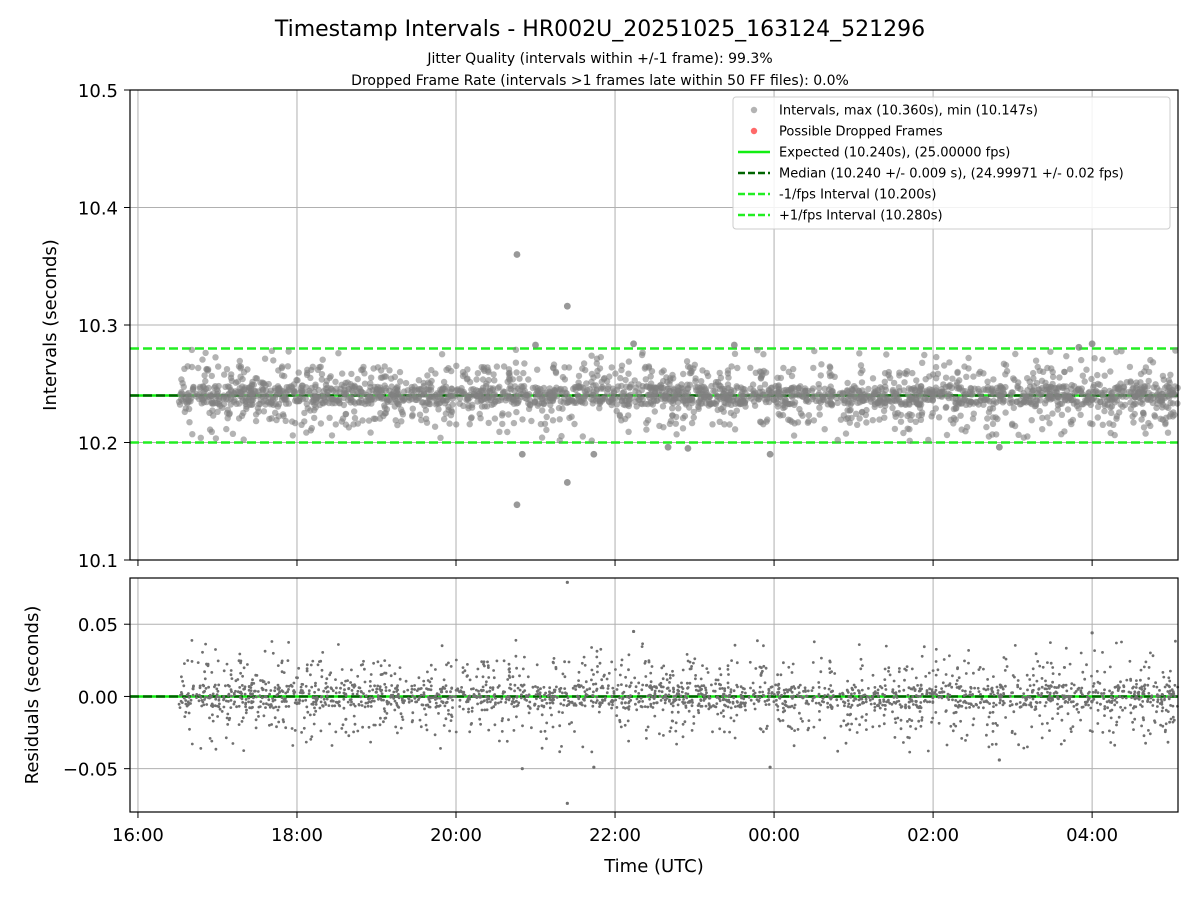  Describe the element at coordinates (754, 131) in the screenshot. I see `legend-marker-dropped` at that location.